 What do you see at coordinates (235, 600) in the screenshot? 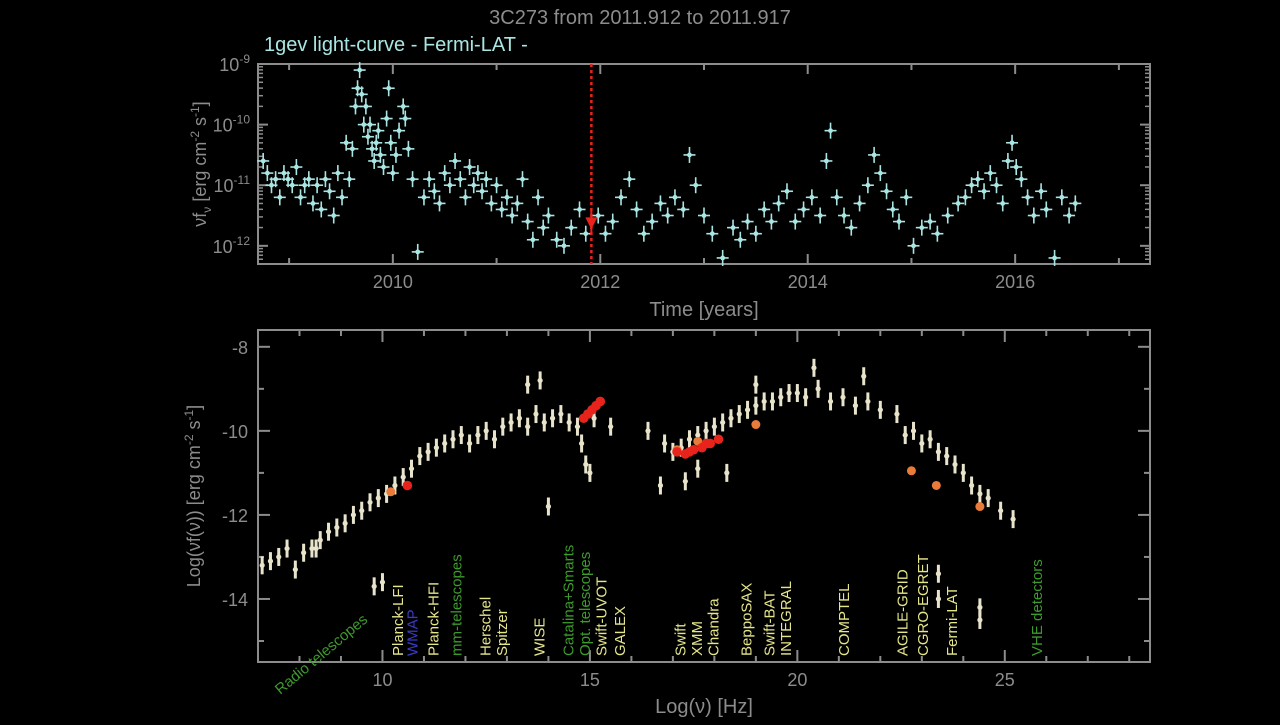
I see `sed-ytick-label: -14` at bounding box center [235, 600].